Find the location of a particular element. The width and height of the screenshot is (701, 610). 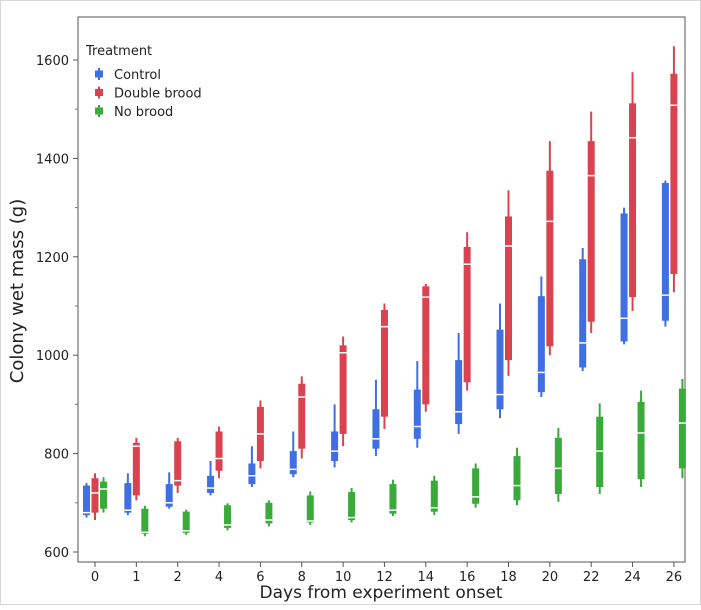

legend-title: Treatment is located at coordinates (118, 51).